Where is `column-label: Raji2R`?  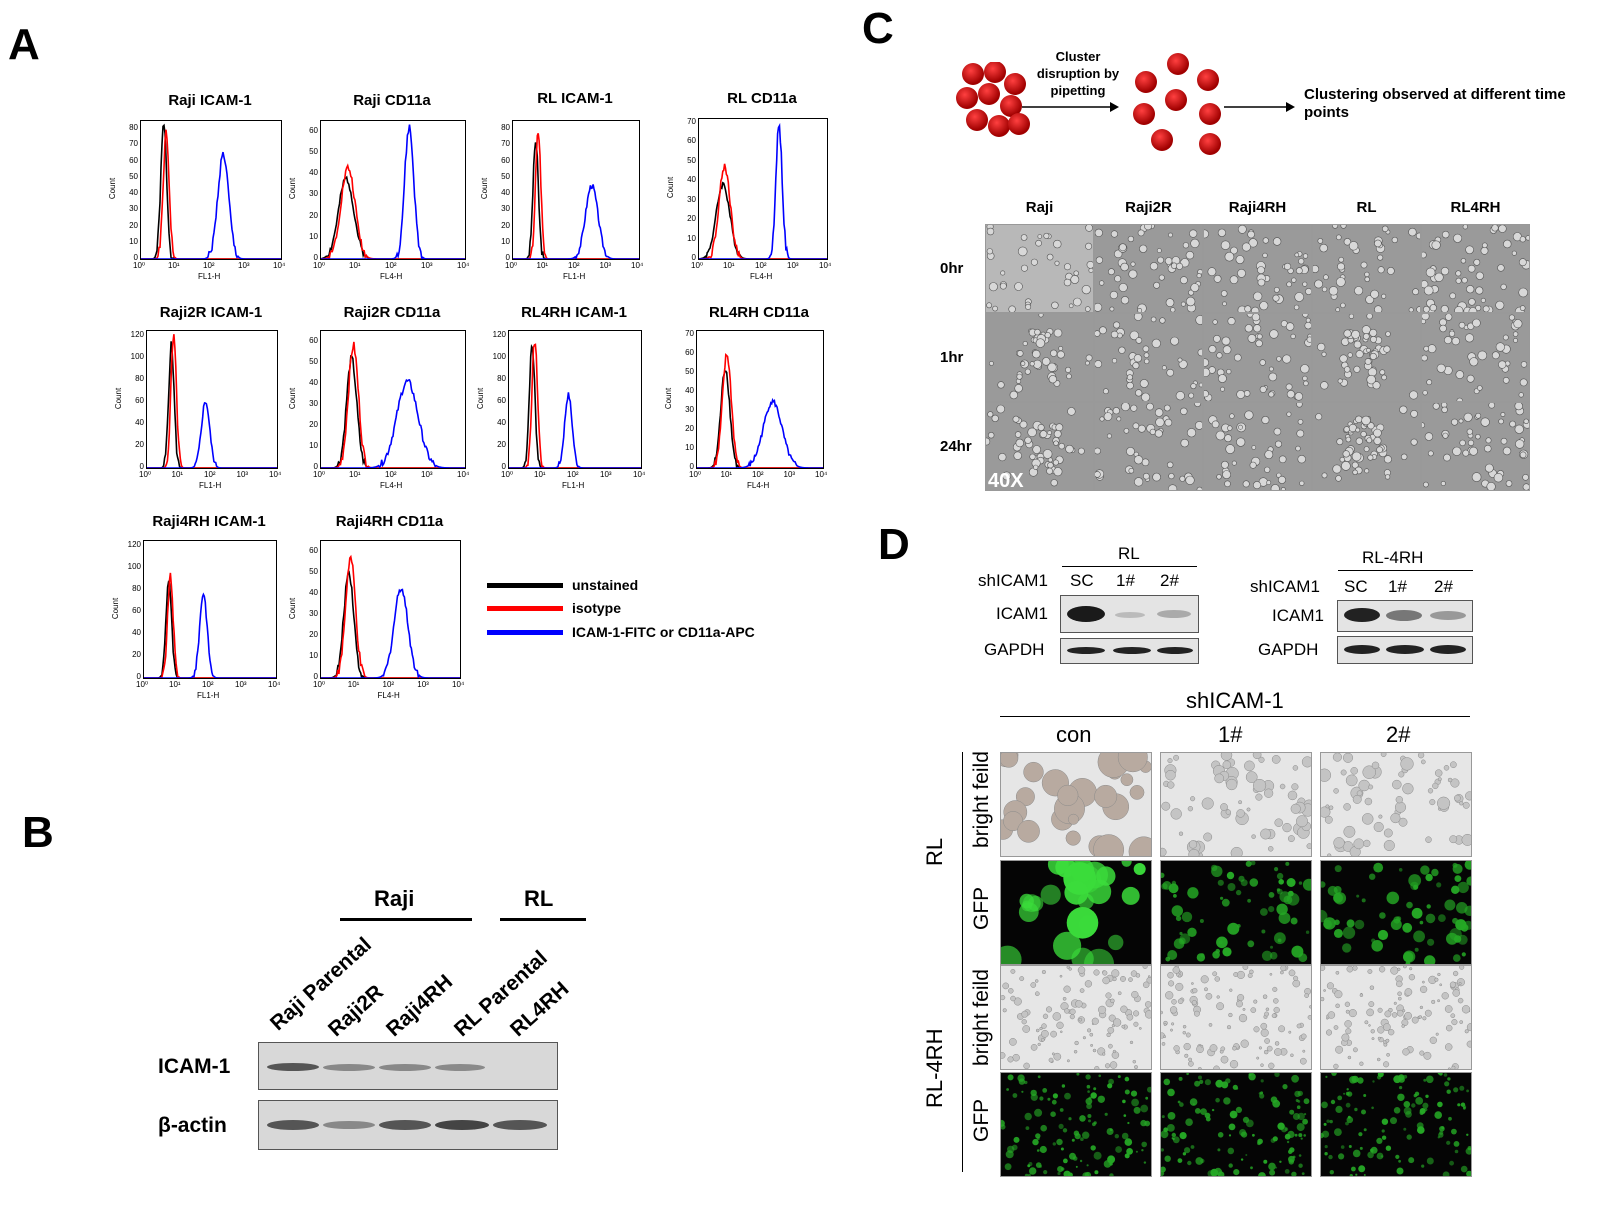 column-label: Raji2R is located at coordinates (1148, 207).